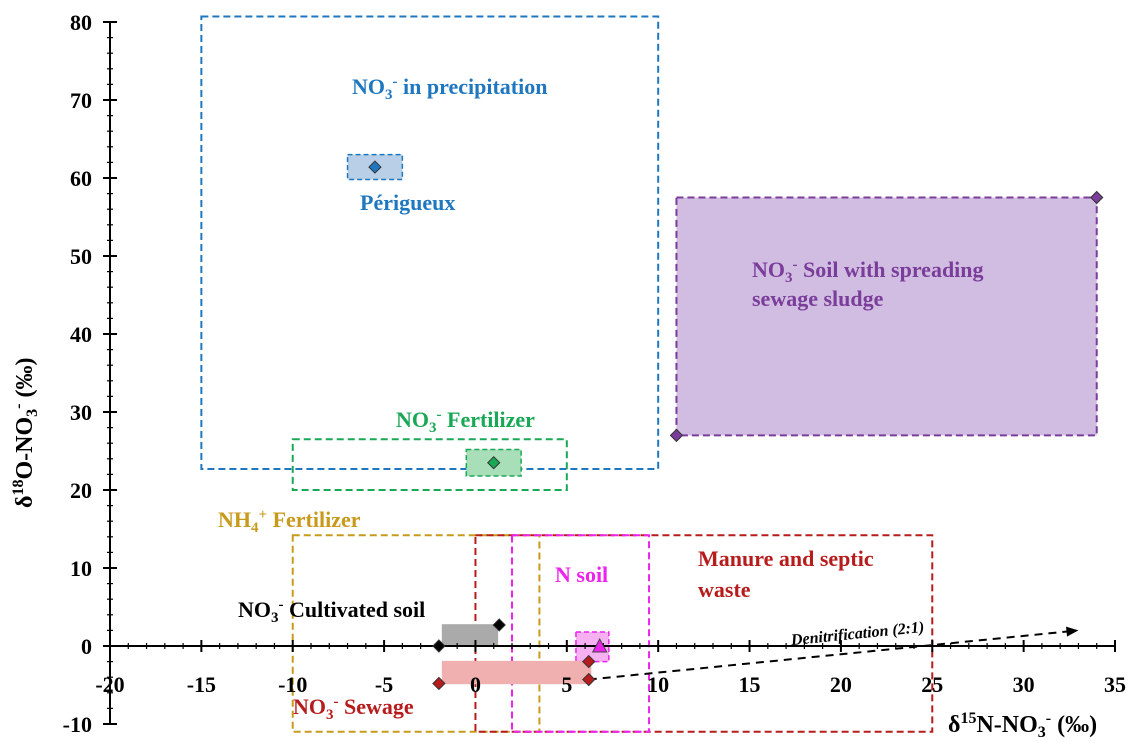  I want to click on label-cultivated-soil: NO3- Cultivated soil, so click(331, 611).